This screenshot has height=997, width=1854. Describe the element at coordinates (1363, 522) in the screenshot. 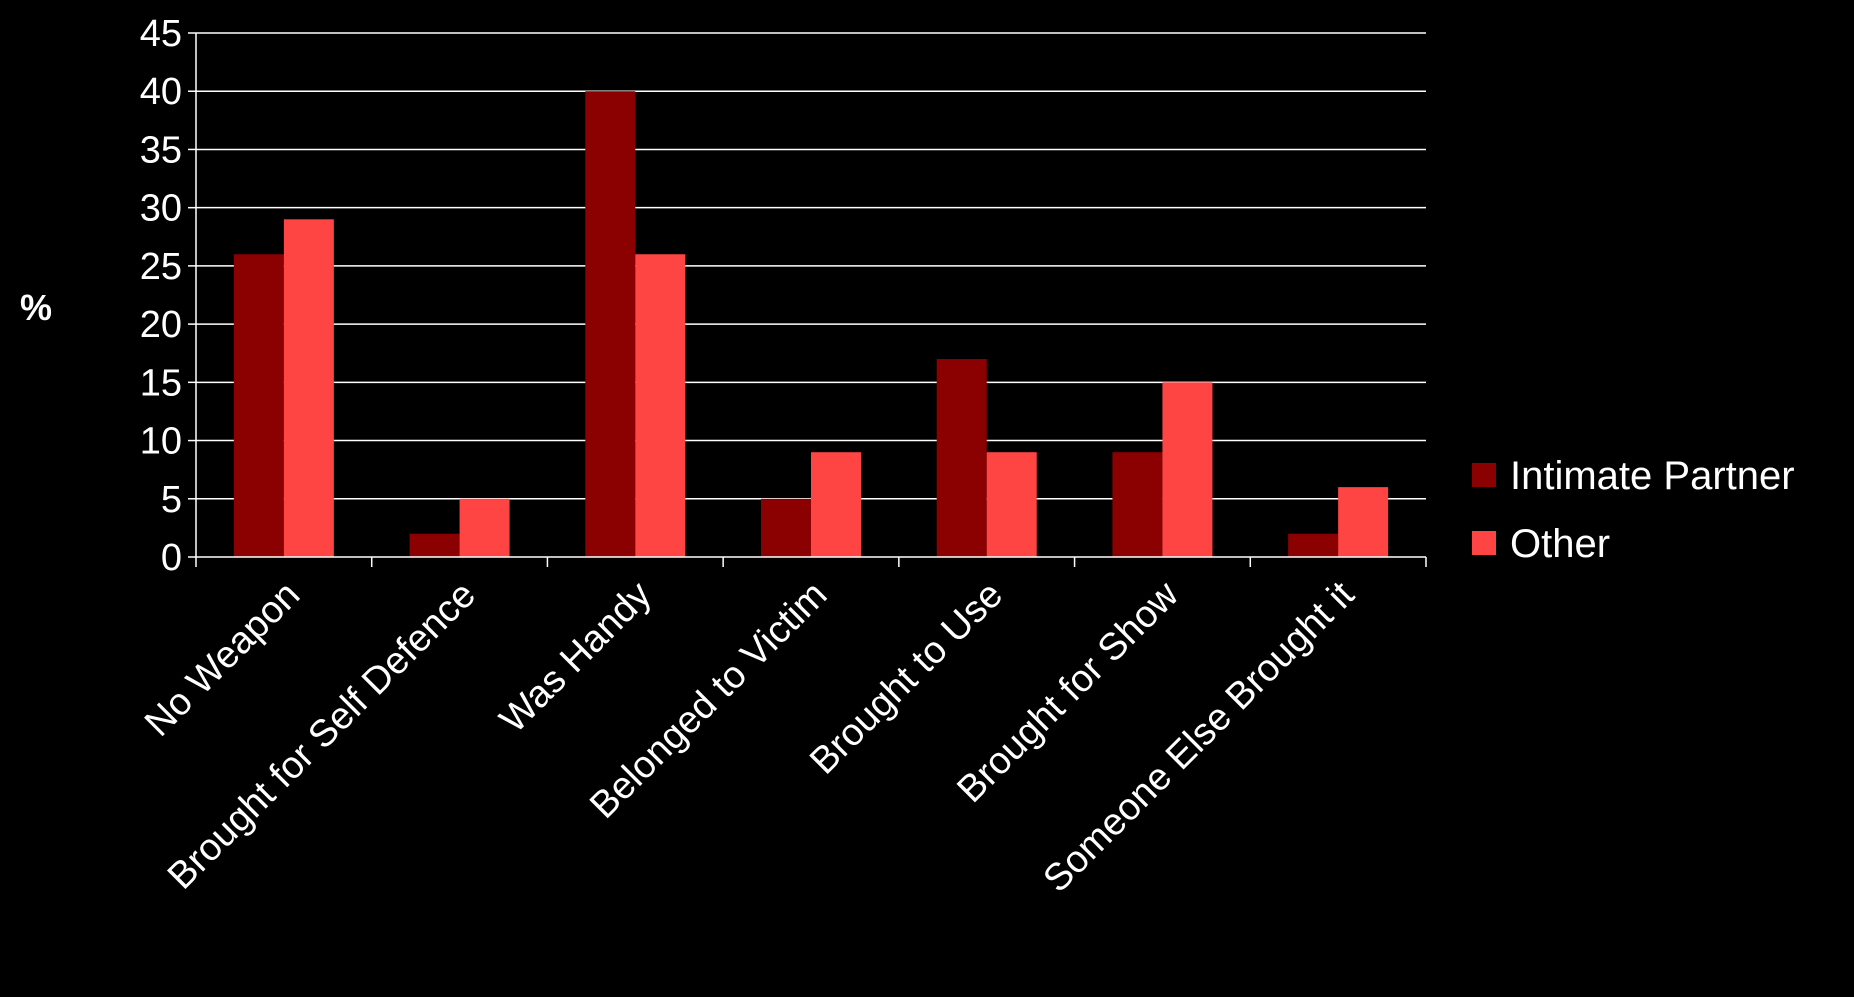

I see `bar-other-someone-else-brought-it` at that location.